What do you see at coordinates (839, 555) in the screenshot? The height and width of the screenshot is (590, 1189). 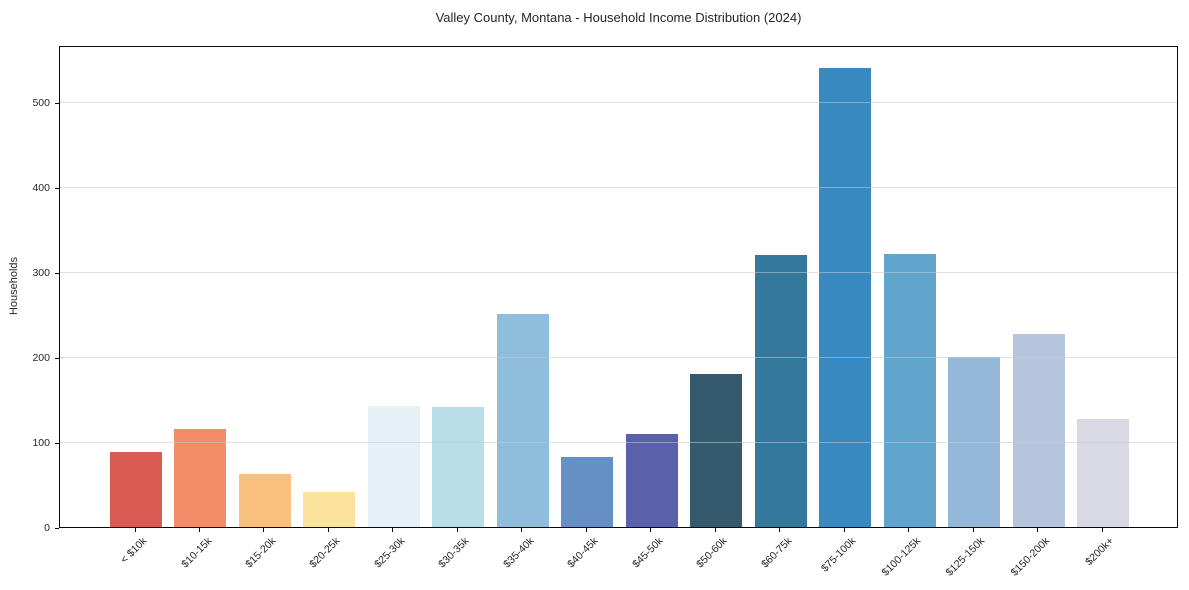 I see `x-tick-label: $75-100k` at bounding box center [839, 555].